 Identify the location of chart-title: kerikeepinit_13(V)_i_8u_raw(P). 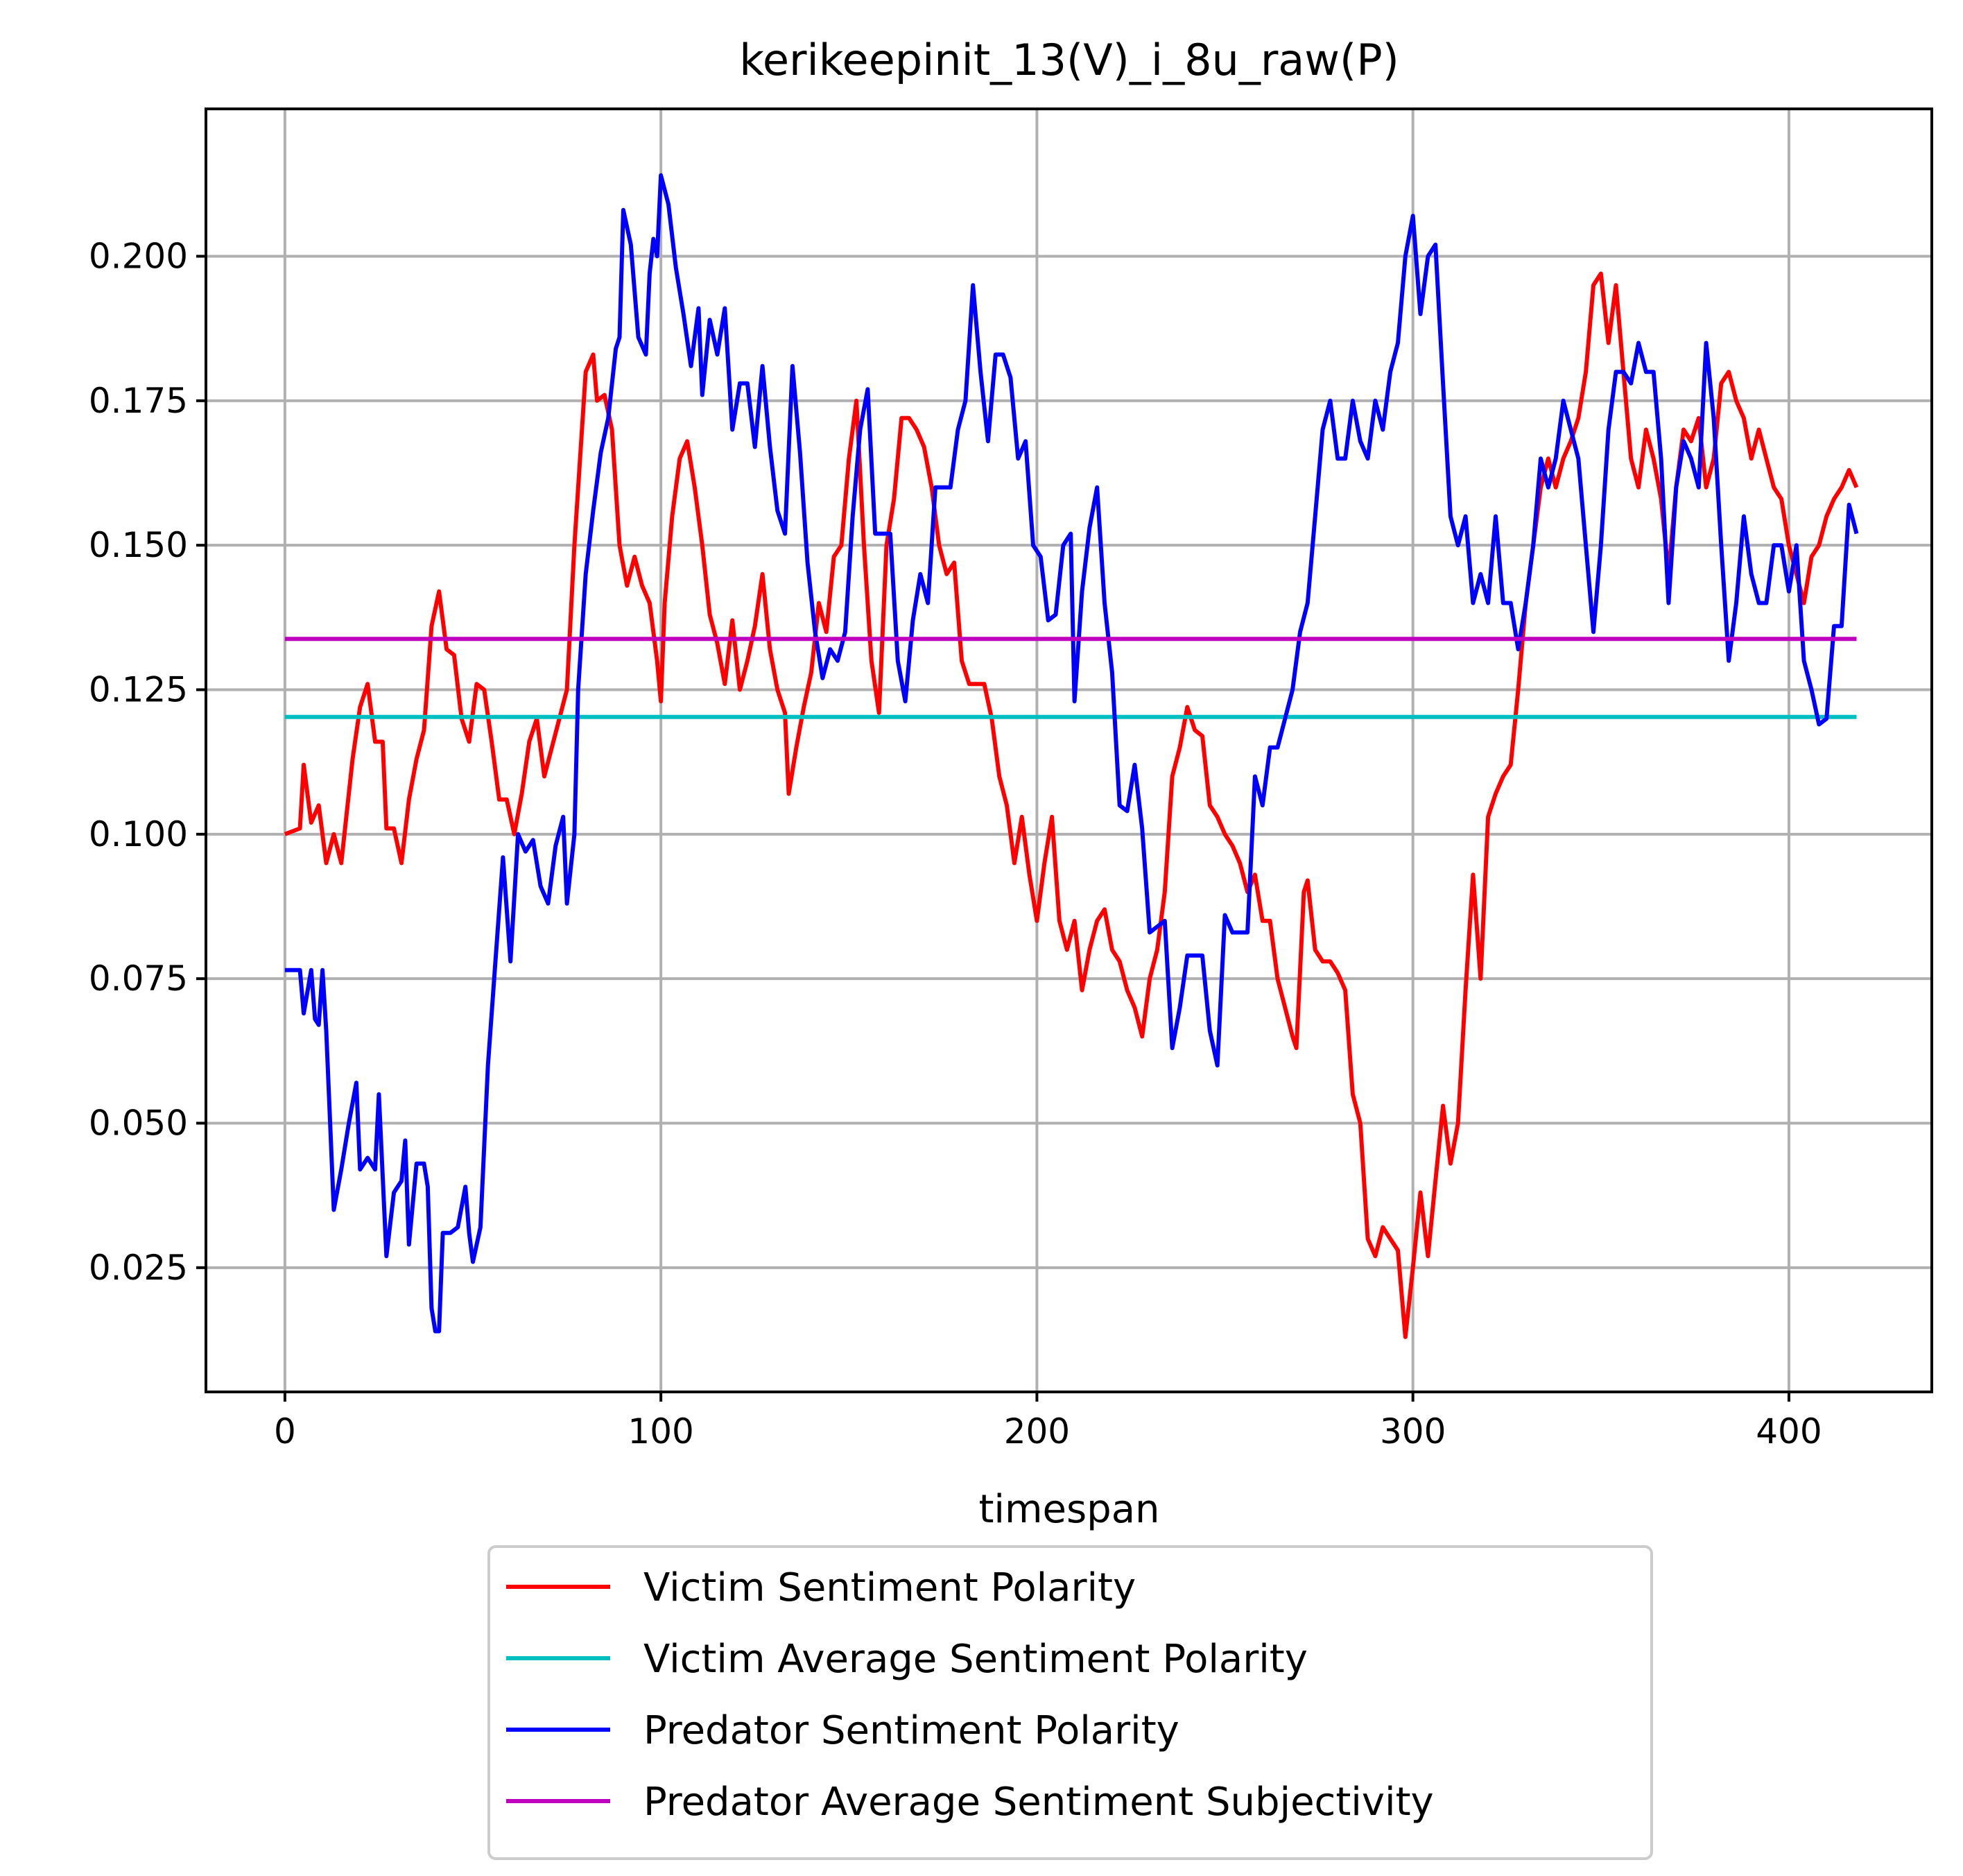
(1069, 60).